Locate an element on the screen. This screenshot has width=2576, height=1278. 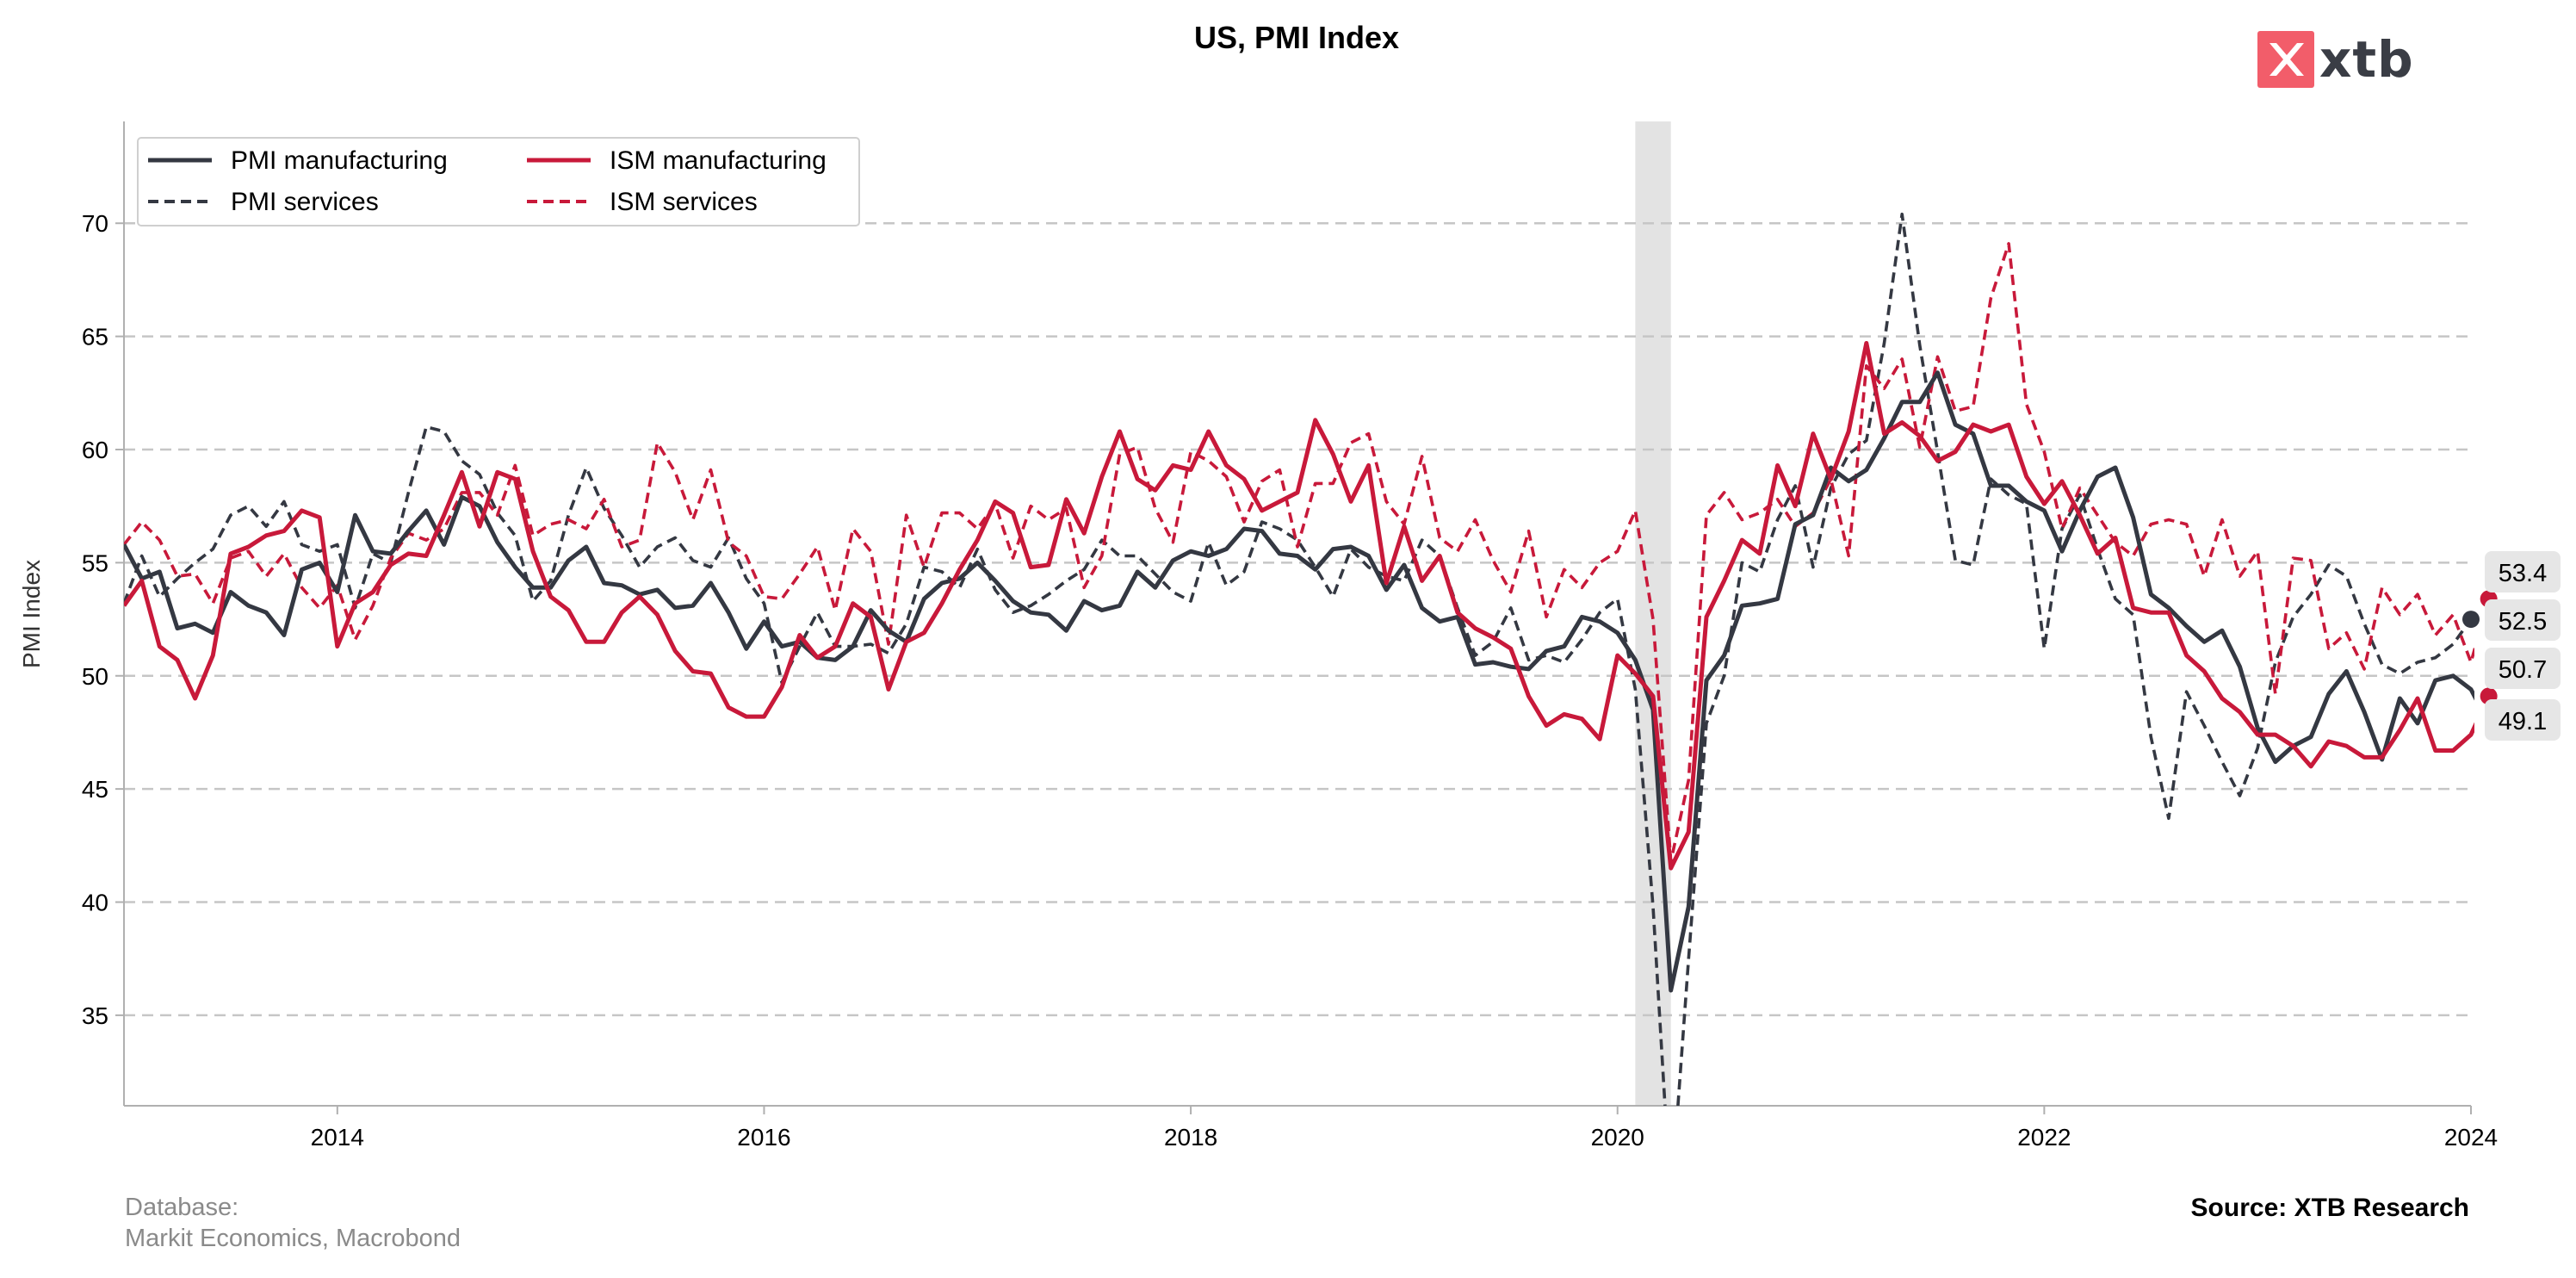
y-tick-label: 70 is located at coordinates (95, 223).